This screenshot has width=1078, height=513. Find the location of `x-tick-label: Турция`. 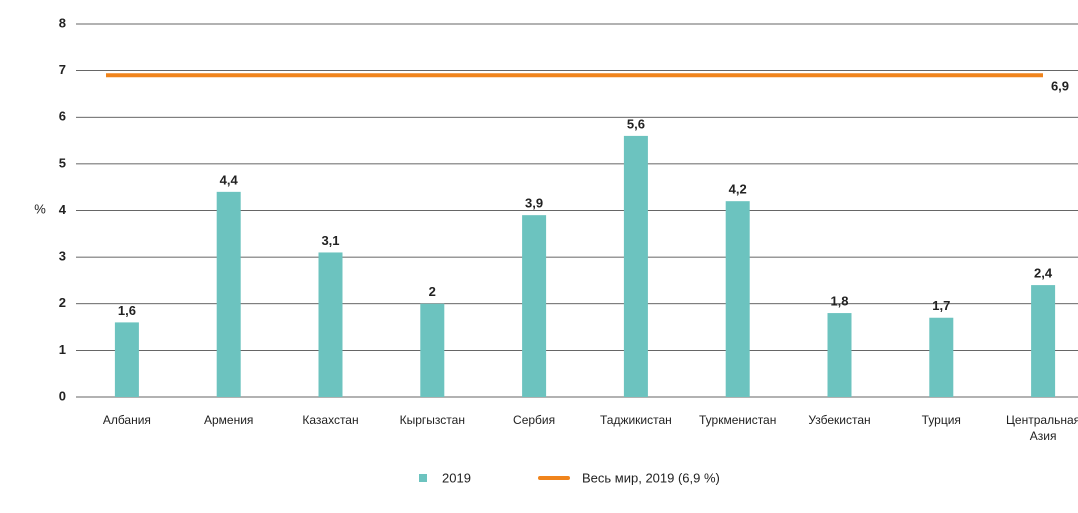

x-tick-label: Турция is located at coordinates (941, 420).